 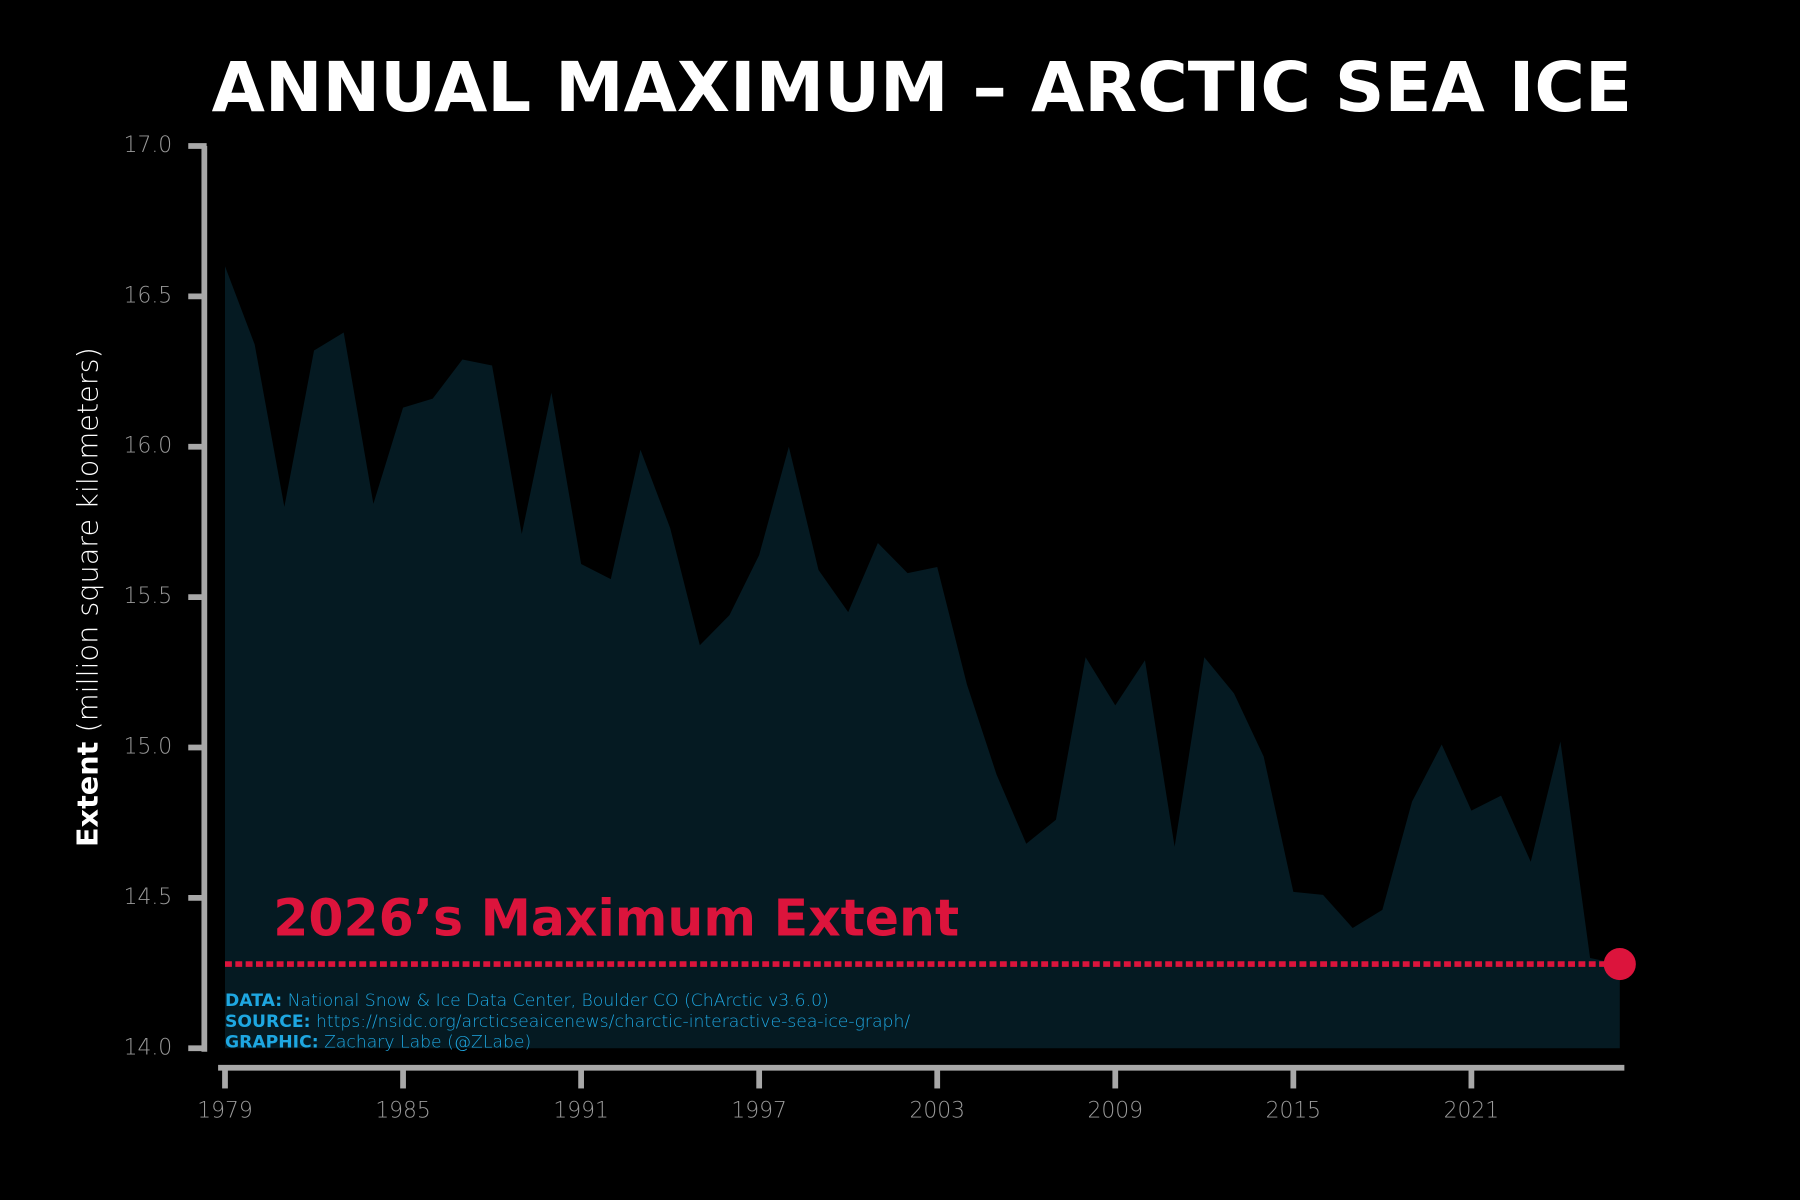 What do you see at coordinates (88, 794) in the screenshot?
I see `y-axis-label-bold: Extent` at bounding box center [88, 794].